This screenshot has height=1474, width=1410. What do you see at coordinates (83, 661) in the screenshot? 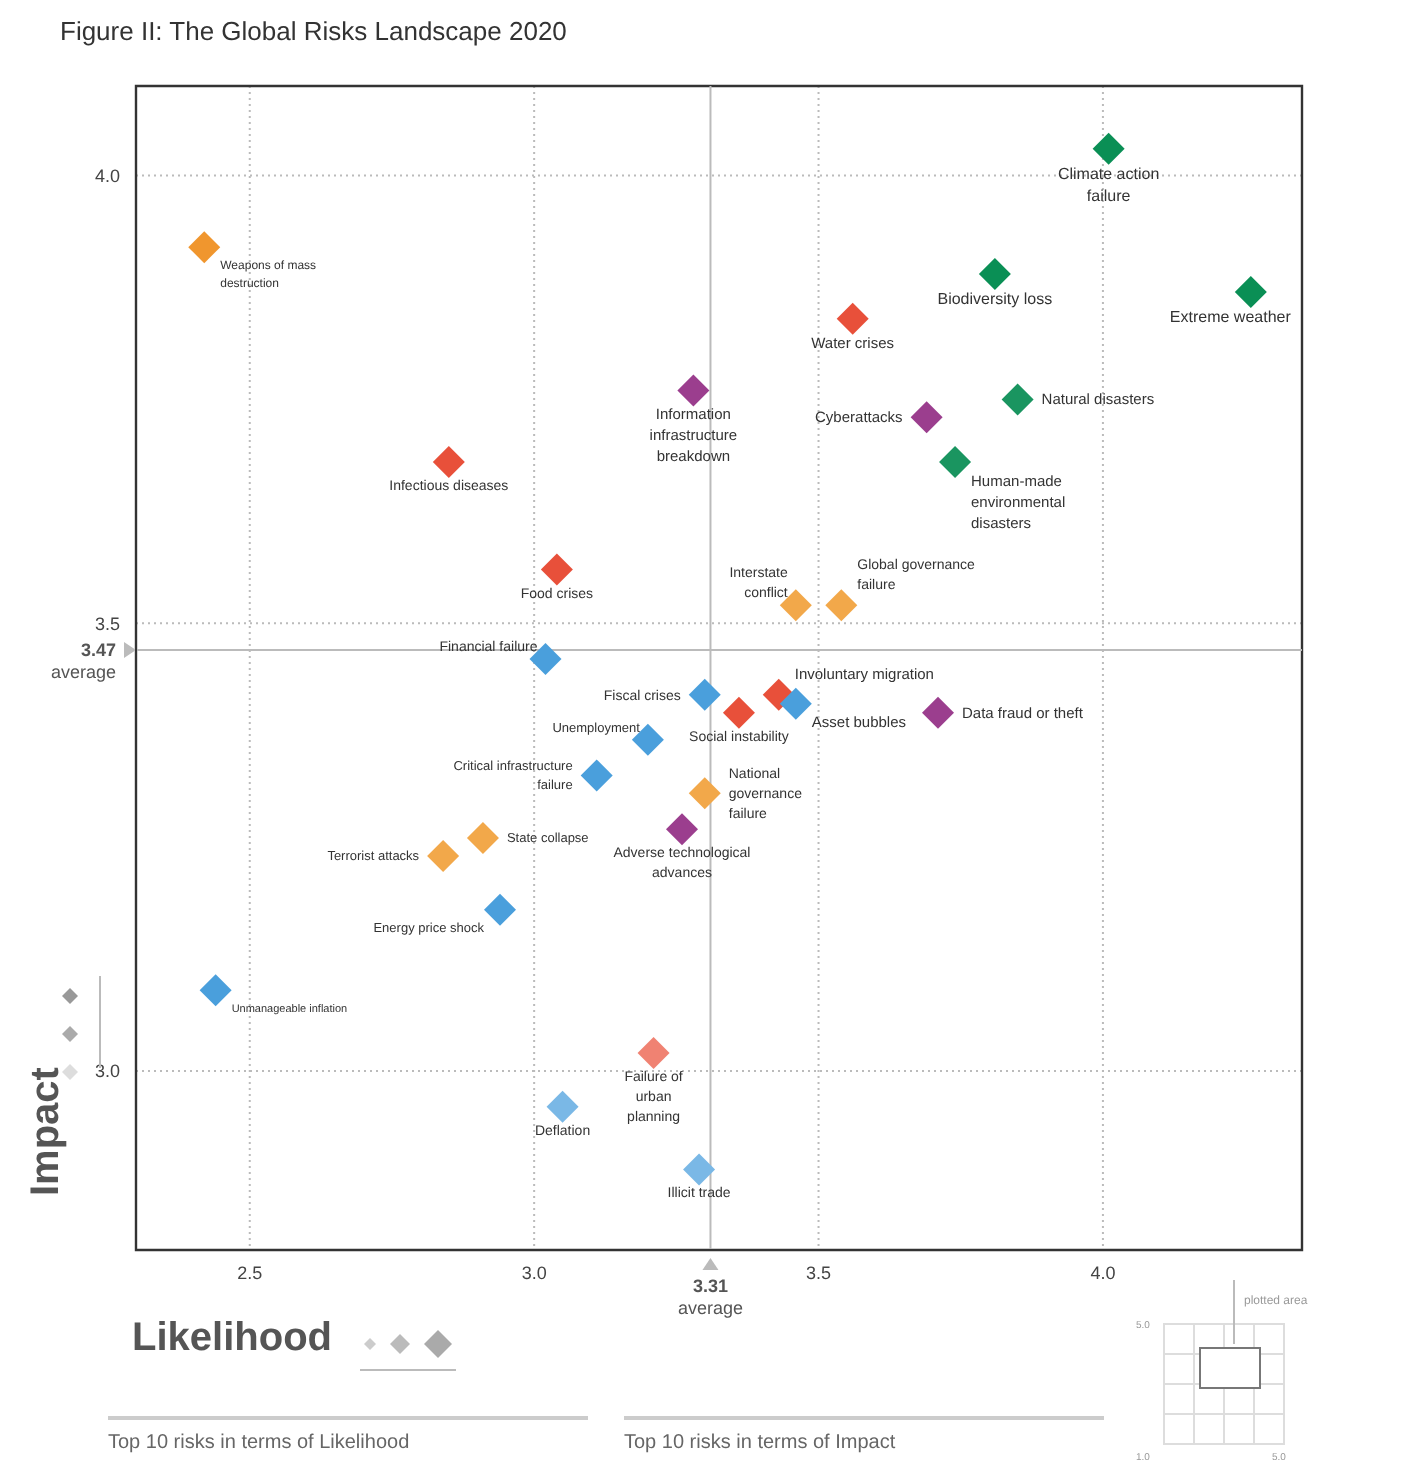
I see `ref-line-label: 3.47 average` at bounding box center [83, 661].